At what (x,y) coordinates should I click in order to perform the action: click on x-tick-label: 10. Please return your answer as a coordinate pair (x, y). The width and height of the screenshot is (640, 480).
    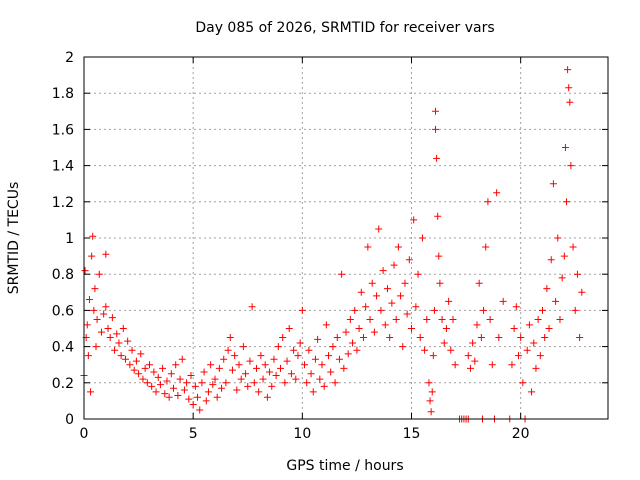
    Looking at the image, I should click on (302, 434).